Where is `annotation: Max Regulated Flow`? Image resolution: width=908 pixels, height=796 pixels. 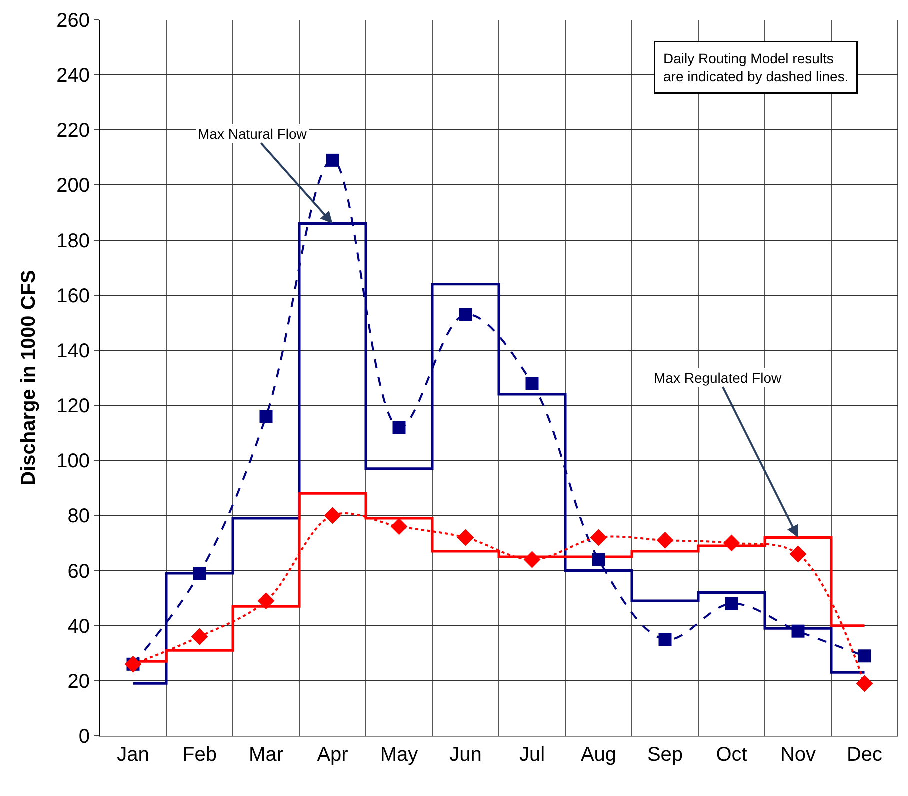 annotation: Max Regulated Flow is located at coordinates (718, 378).